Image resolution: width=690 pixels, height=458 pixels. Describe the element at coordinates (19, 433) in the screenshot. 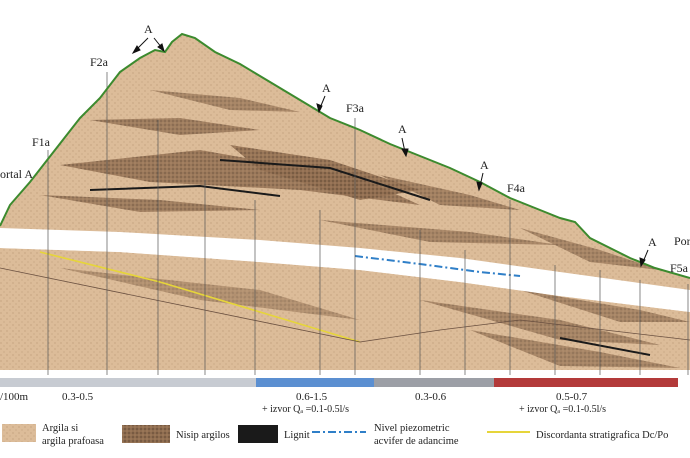

I see `legend-clay-swatch` at that location.